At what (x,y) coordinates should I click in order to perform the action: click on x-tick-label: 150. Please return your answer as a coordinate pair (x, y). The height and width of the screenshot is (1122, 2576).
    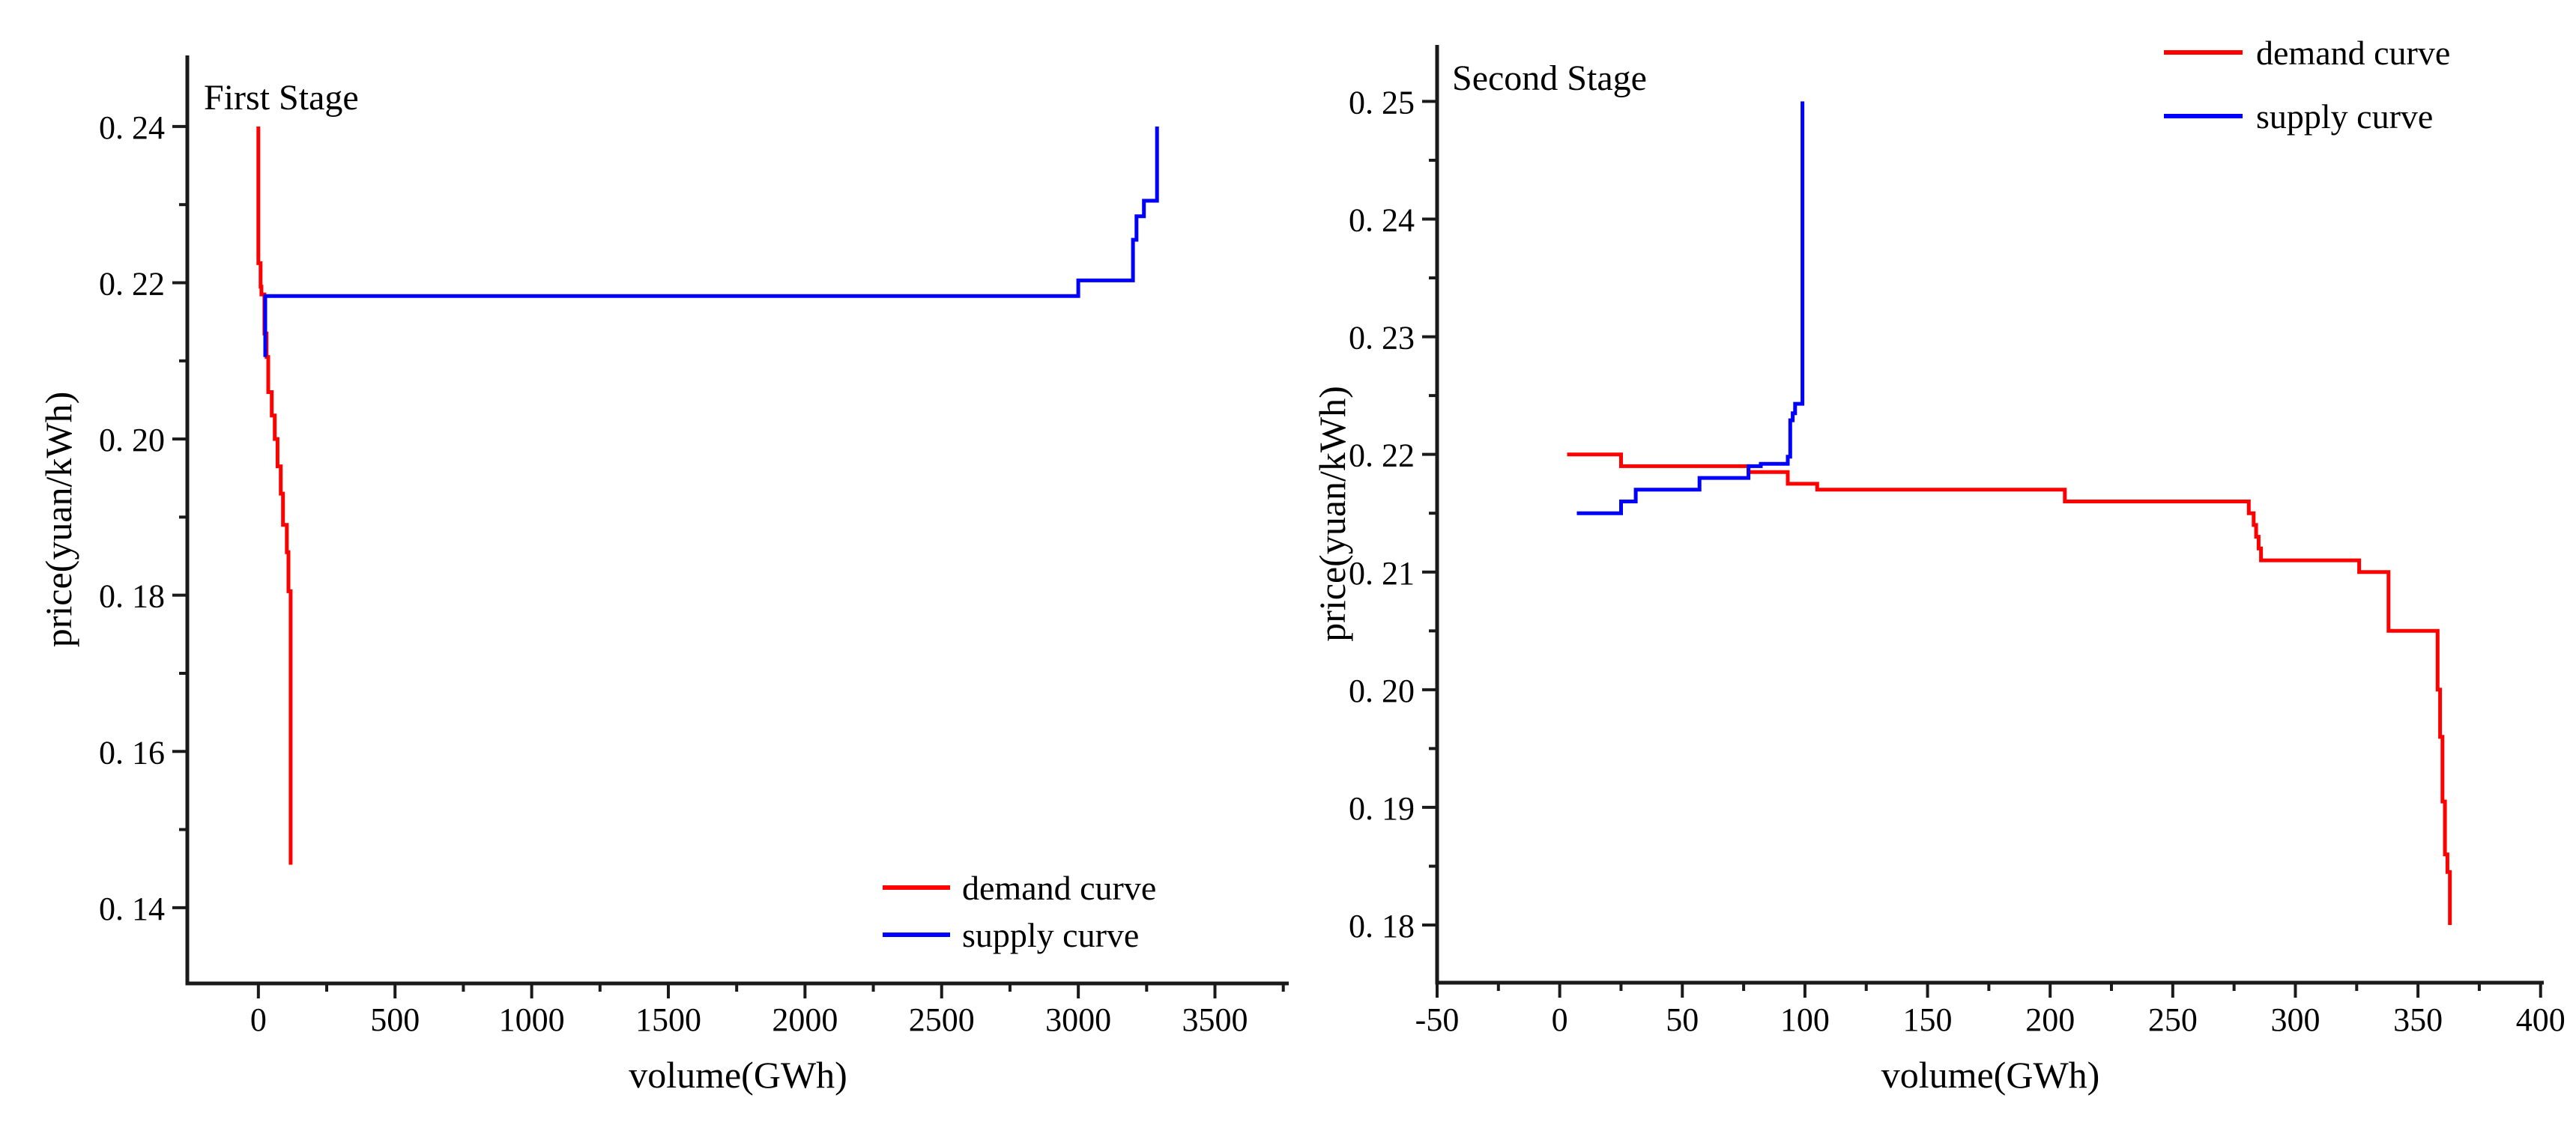
    Looking at the image, I should click on (1928, 1019).